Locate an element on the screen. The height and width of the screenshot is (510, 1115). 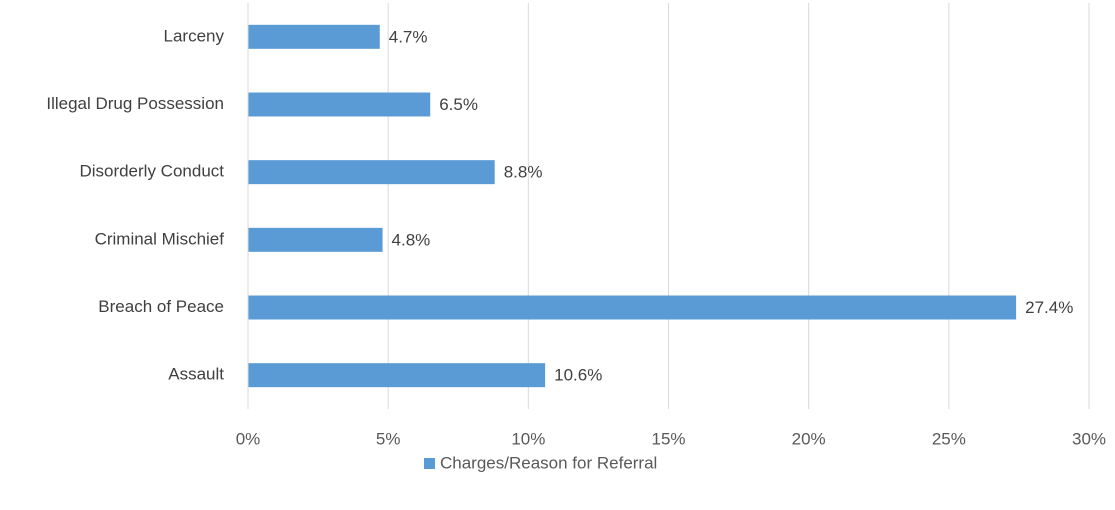
x-tick-label: 25% is located at coordinates (949, 438).